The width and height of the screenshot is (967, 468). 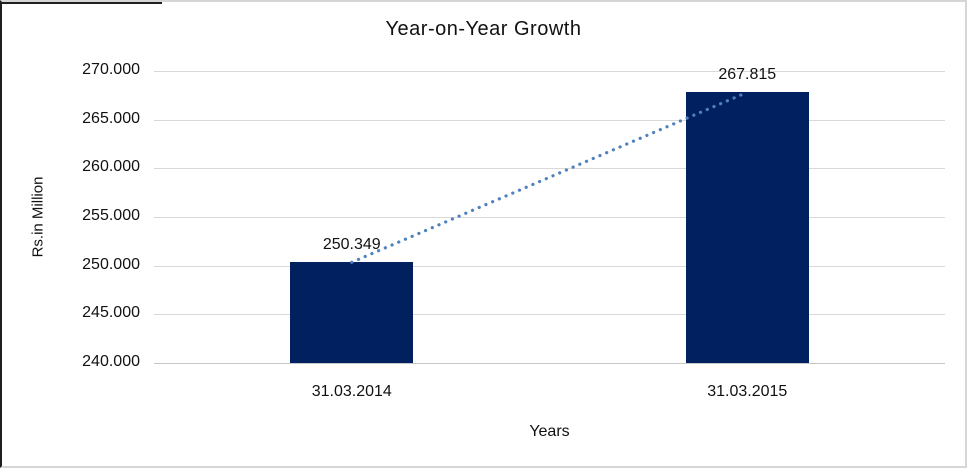 I want to click on x-axis-line, so click(x=549, y=363).